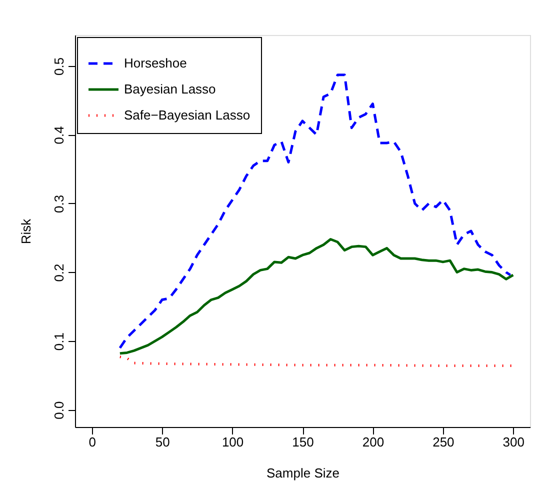 This screenshot has height=494, width=536. Describe the element at coordinates (303, 442) in the screenshot. I see `x-tick-label: 150` at that location.